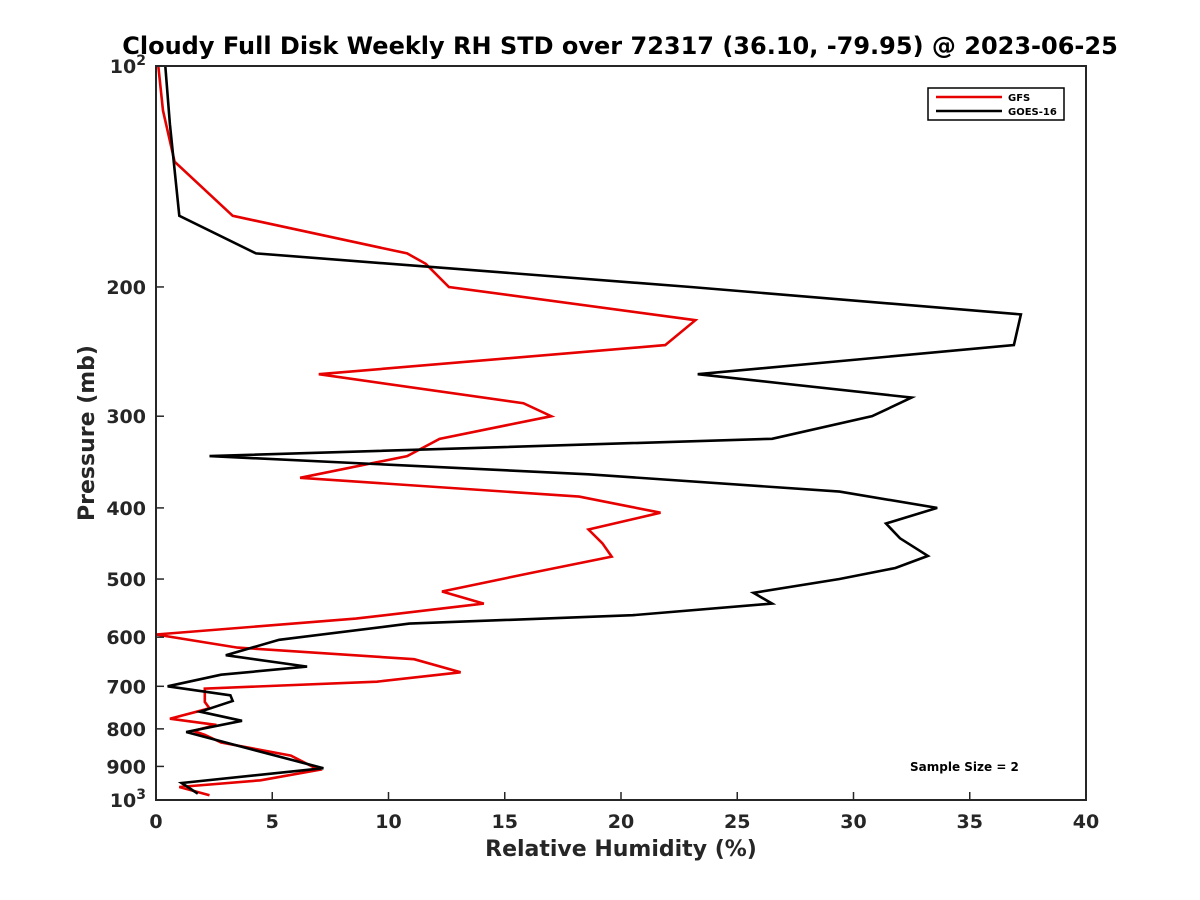  What do you see at coordinates (621, 822) in the screenshot?
I see `x-tick-label: 20` at bounding box center [621, 822].